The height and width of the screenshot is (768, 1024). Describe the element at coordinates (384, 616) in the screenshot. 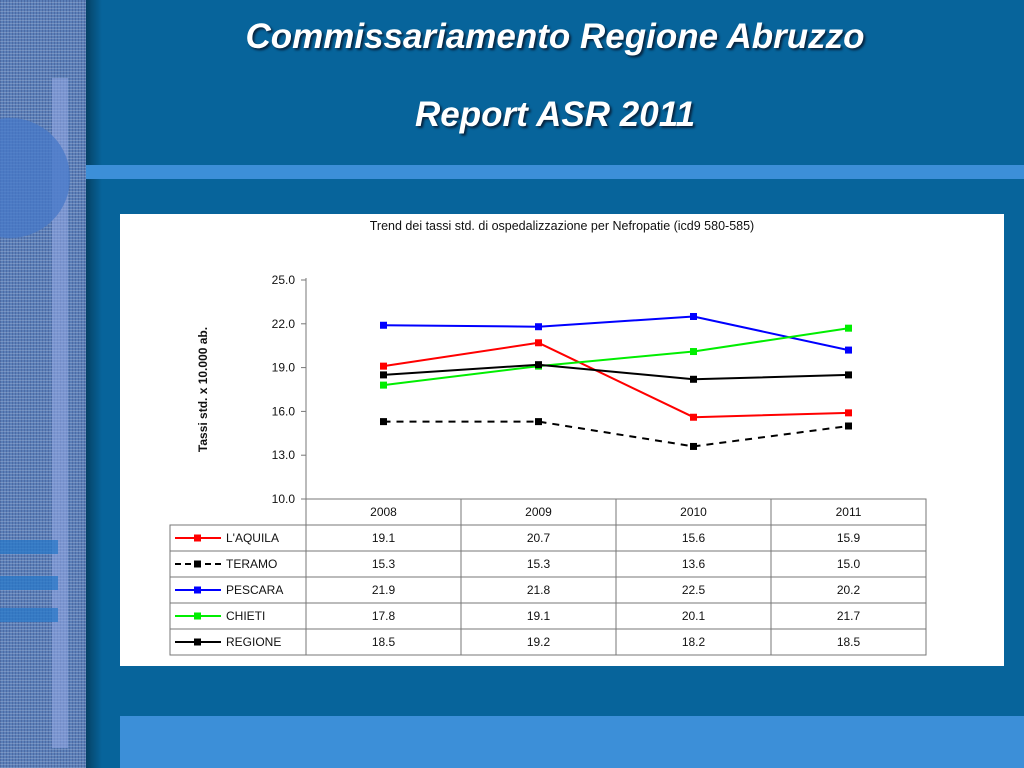

I see `table-cell-value: 17.8` at that location.